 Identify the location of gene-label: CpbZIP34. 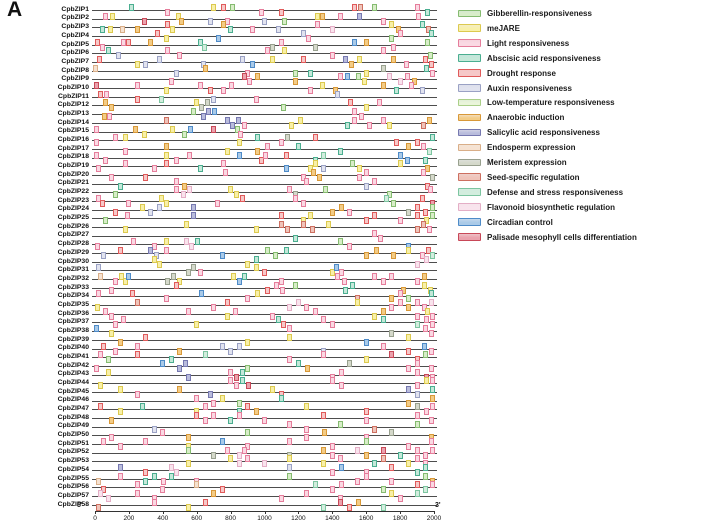
(73, 296).